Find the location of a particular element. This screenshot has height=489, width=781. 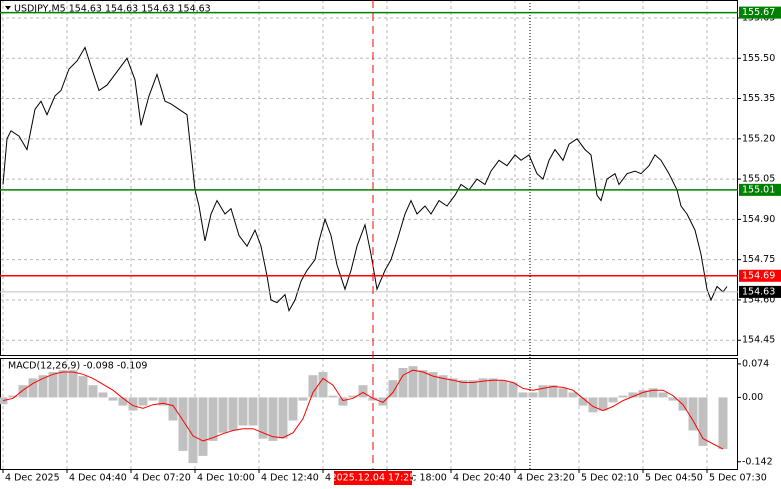

current-price-box is located at coordinates (760, 291).